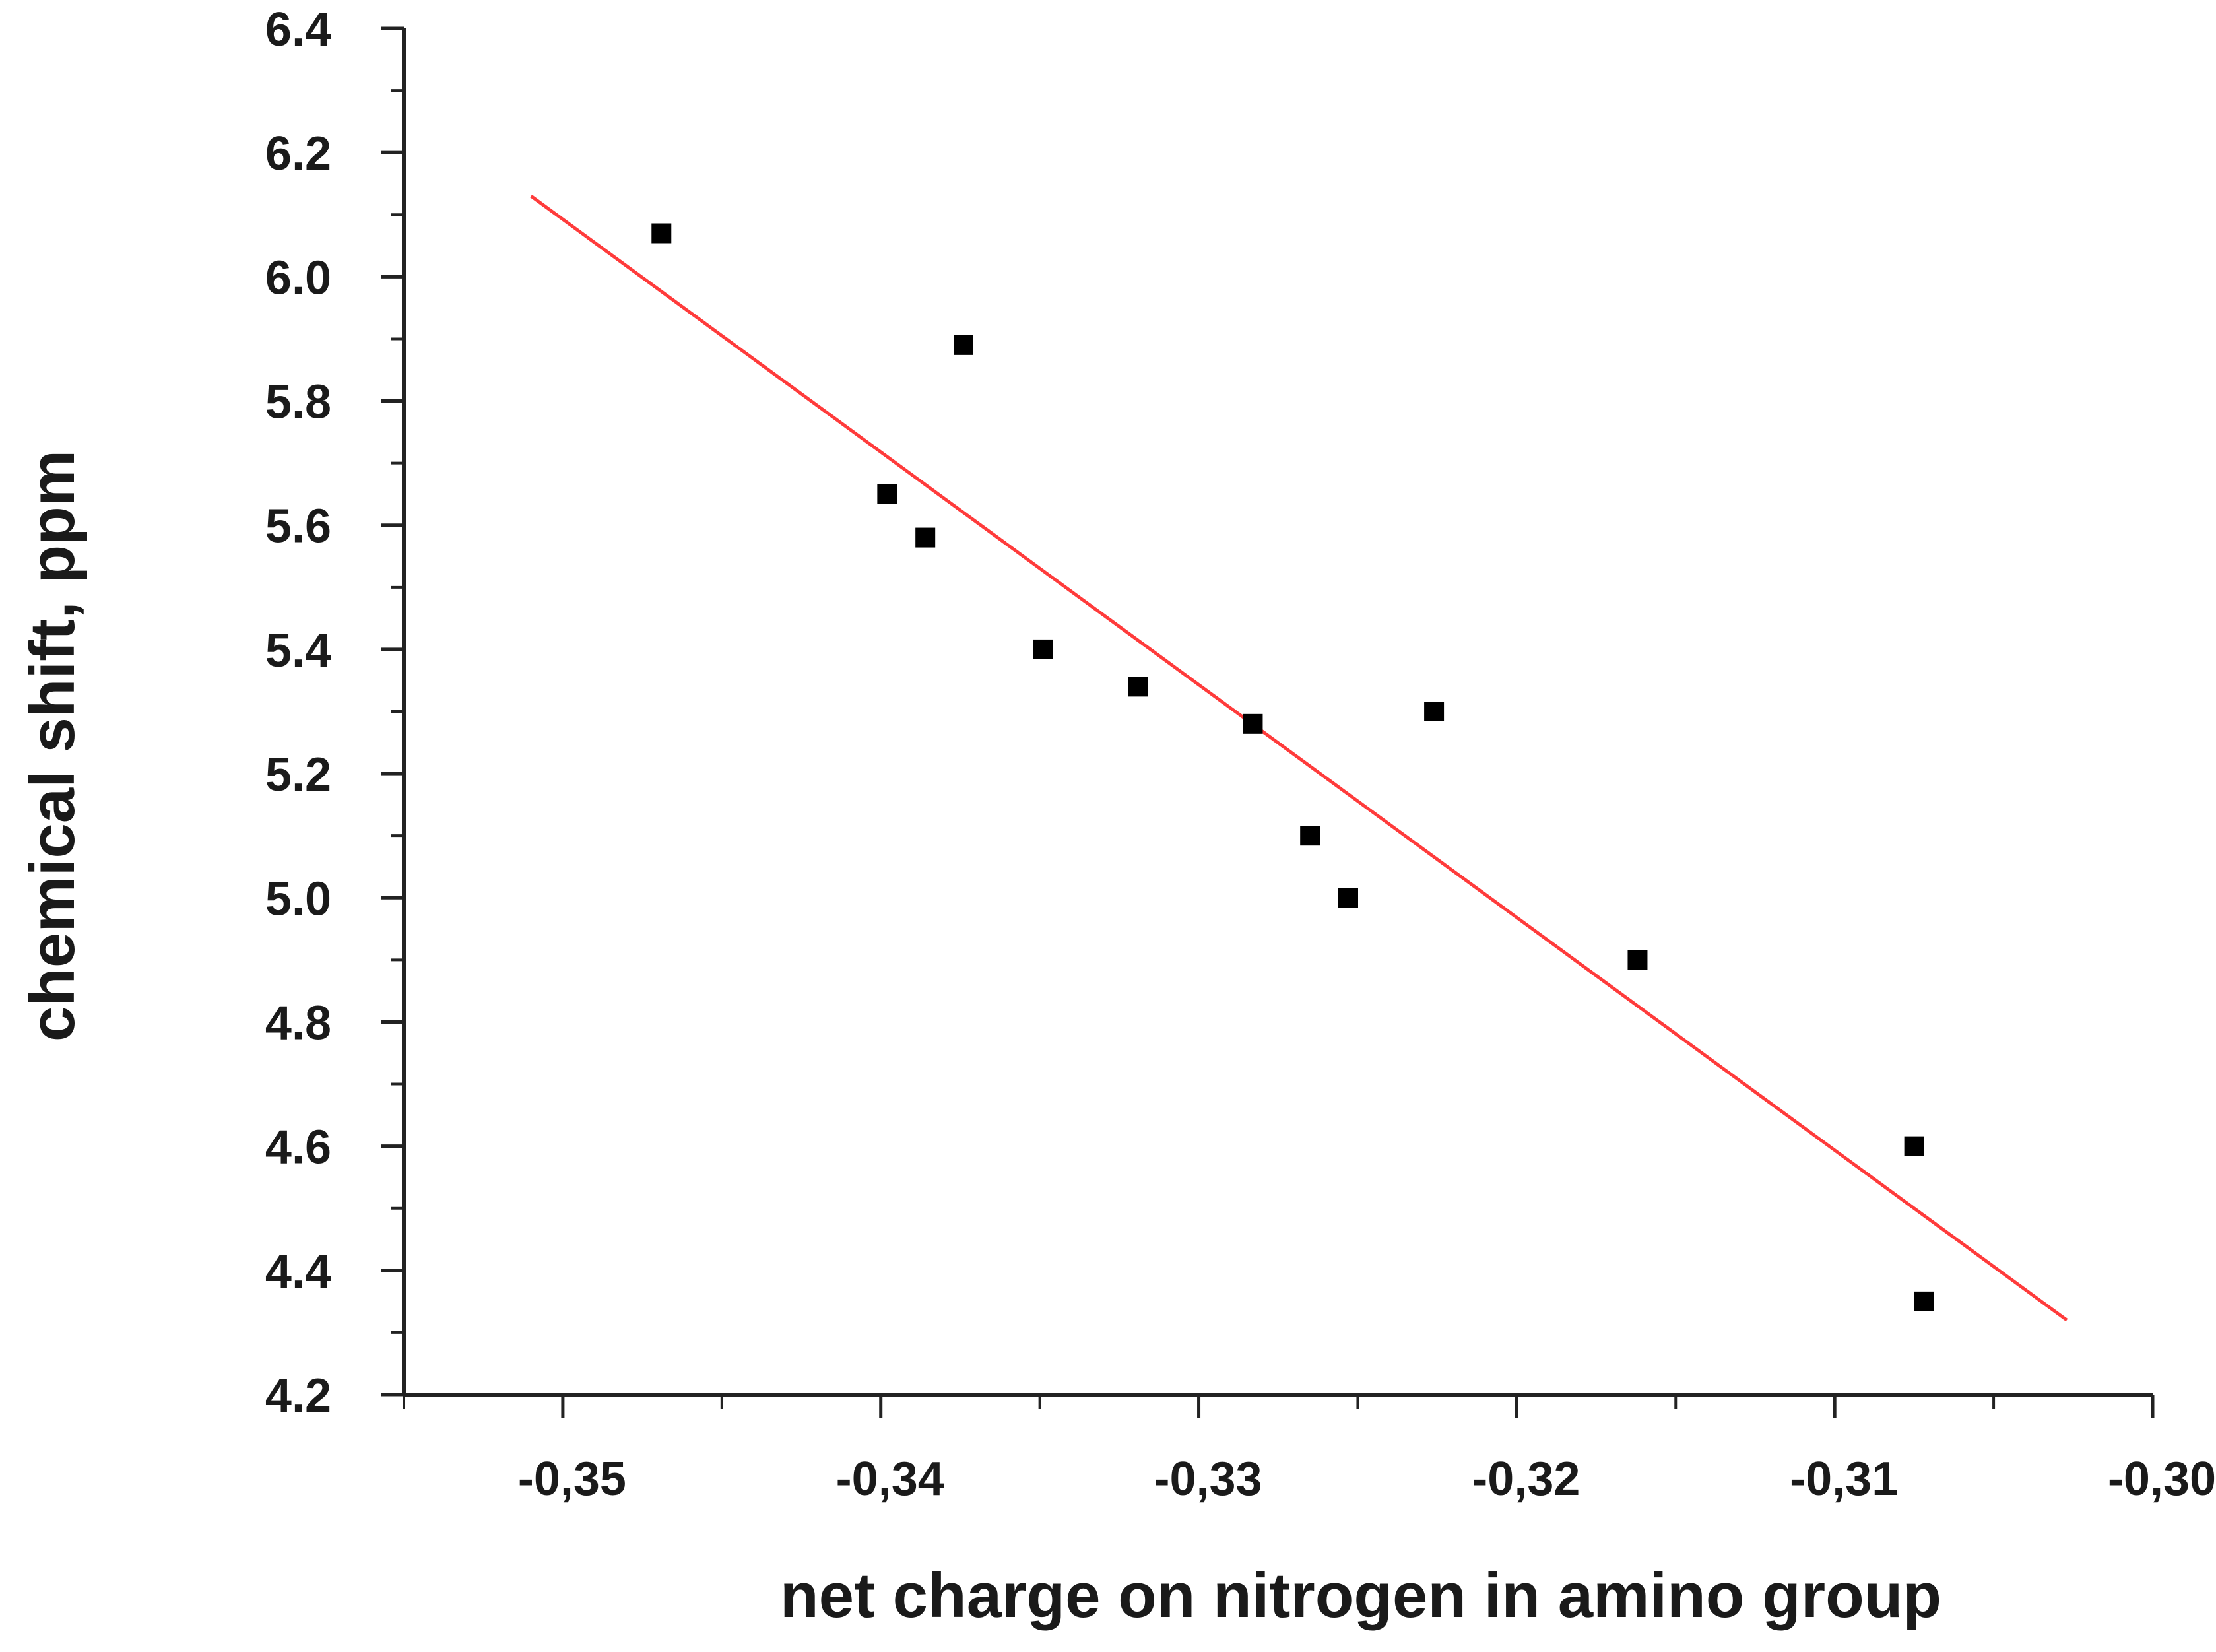  I want to click on y-tick-label: 4.6, so click(298, 1147).